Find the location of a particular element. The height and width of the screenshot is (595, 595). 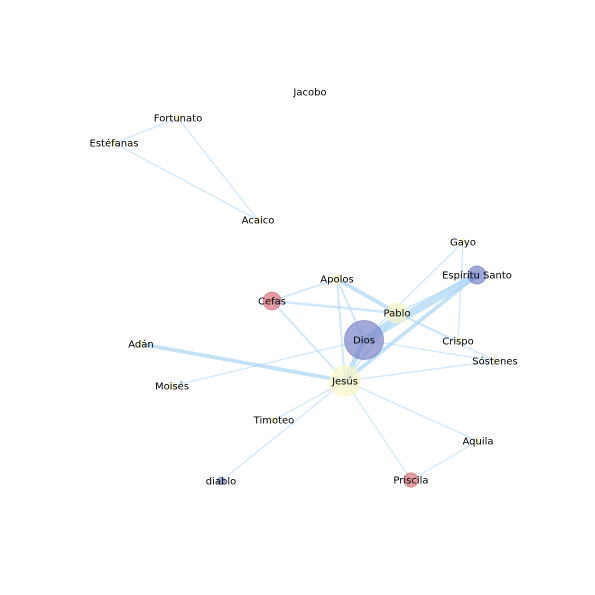

node-label-apolos: Apolos is located at coordinates (336, 280).